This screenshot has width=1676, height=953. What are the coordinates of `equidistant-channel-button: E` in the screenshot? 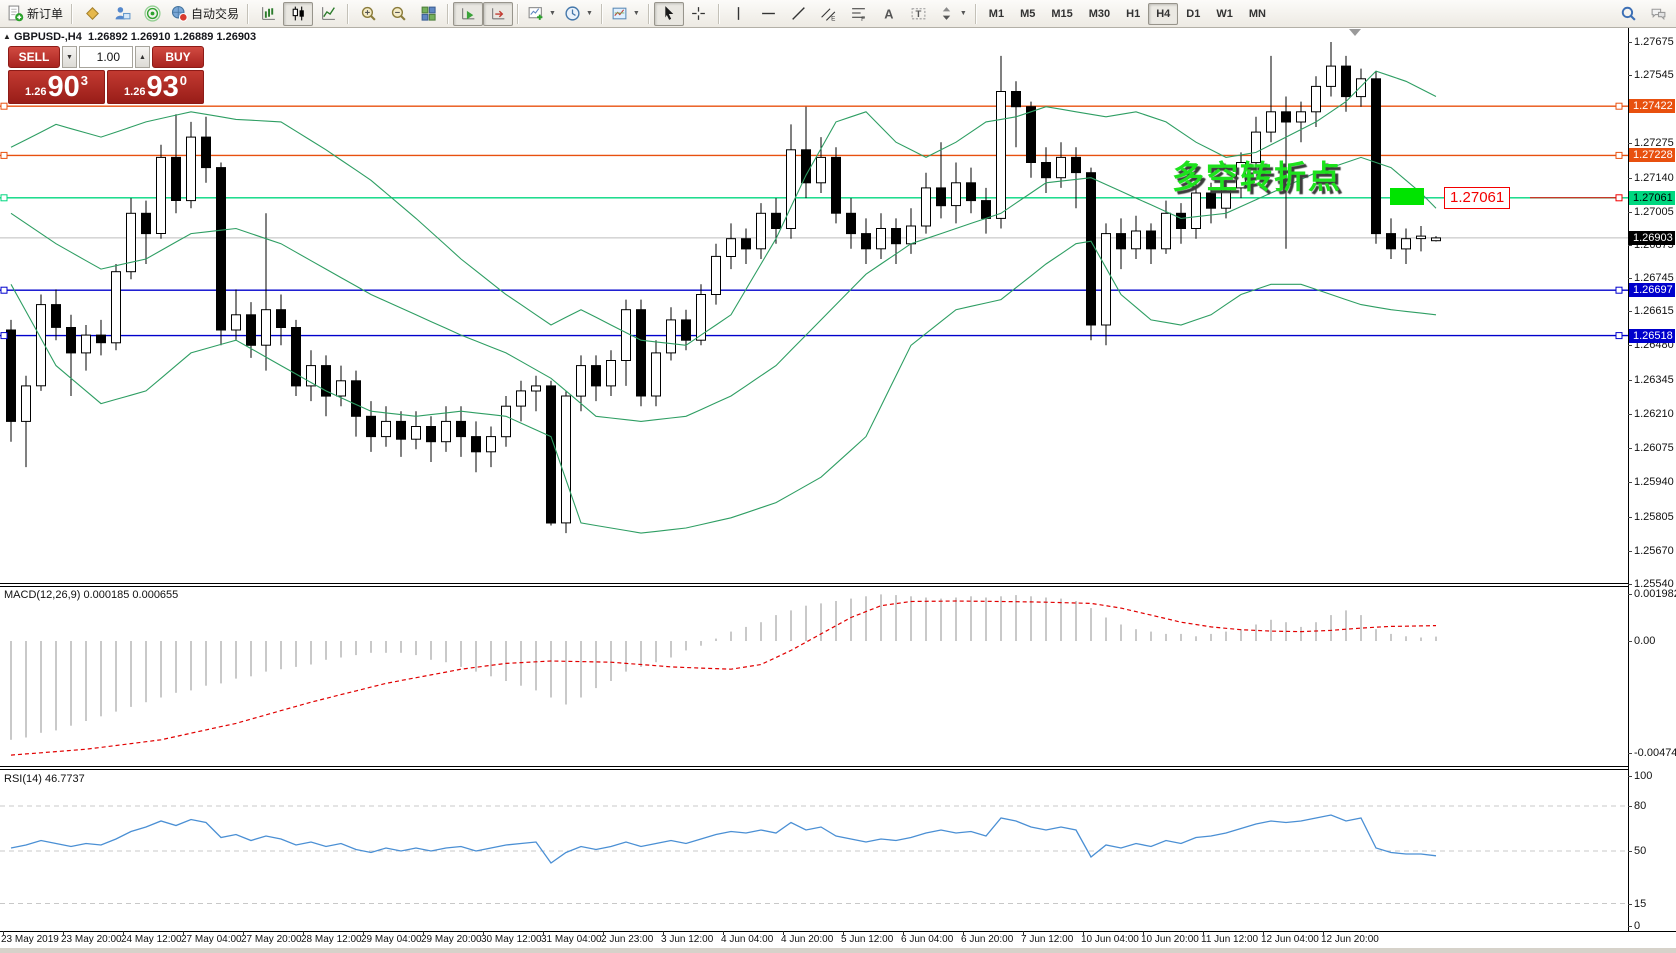 It's located at (829, 14).